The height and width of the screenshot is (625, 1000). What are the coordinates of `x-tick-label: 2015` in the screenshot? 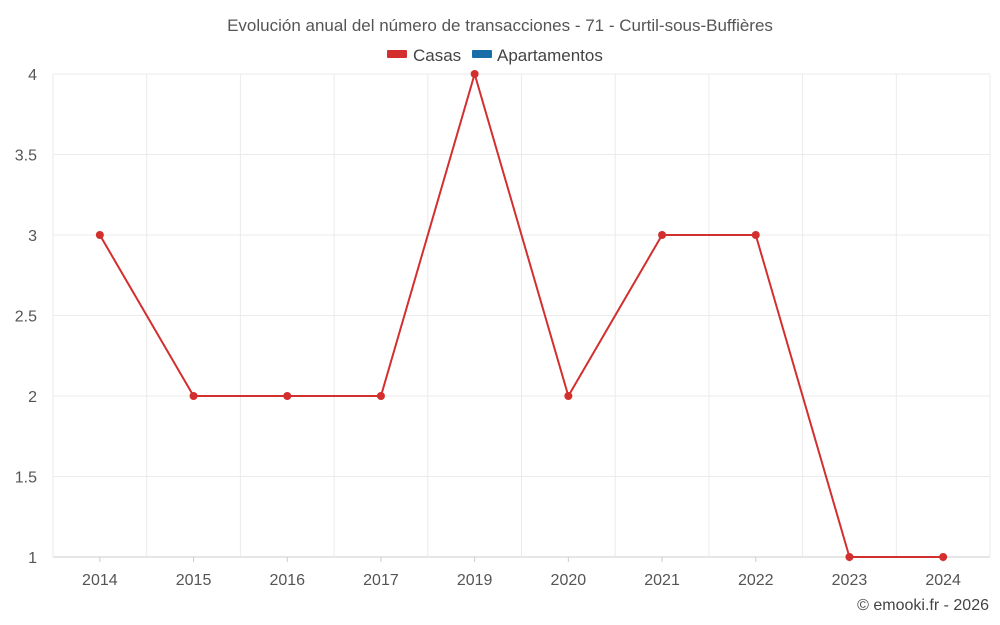 It's located at (194, 580).